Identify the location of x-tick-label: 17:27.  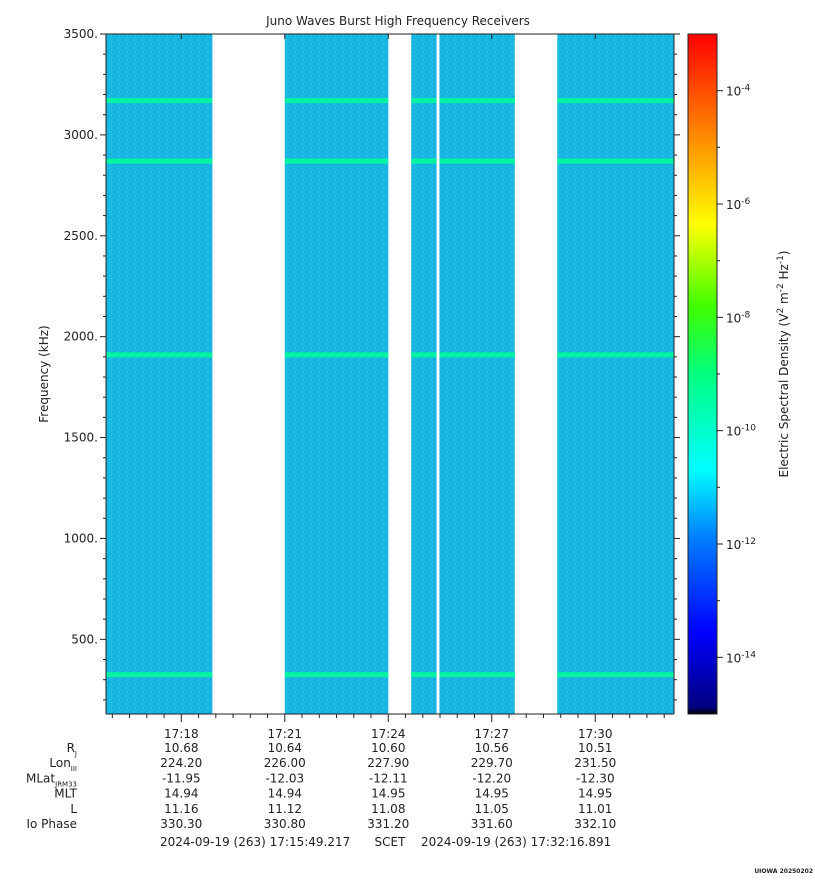
(491, 734).